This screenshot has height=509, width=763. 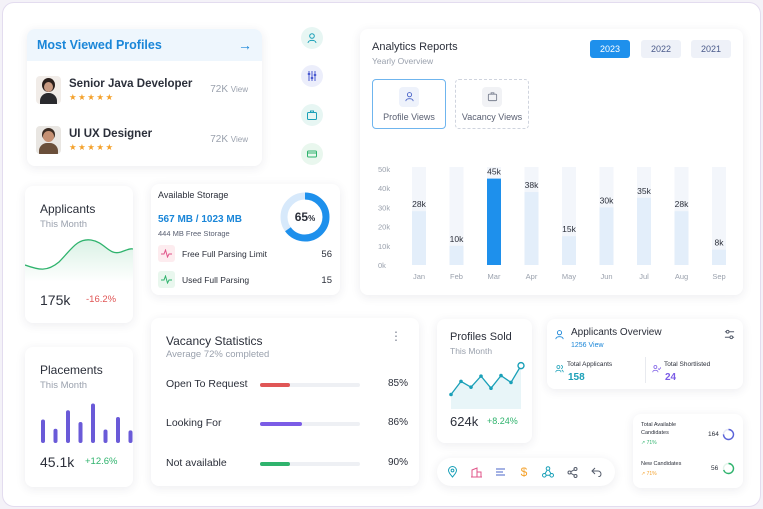 What do you see at coordinates (194, 233) in the screenshot?
I see `storage-free: 444 MB Free Storage` at bounding box center [194, 233].